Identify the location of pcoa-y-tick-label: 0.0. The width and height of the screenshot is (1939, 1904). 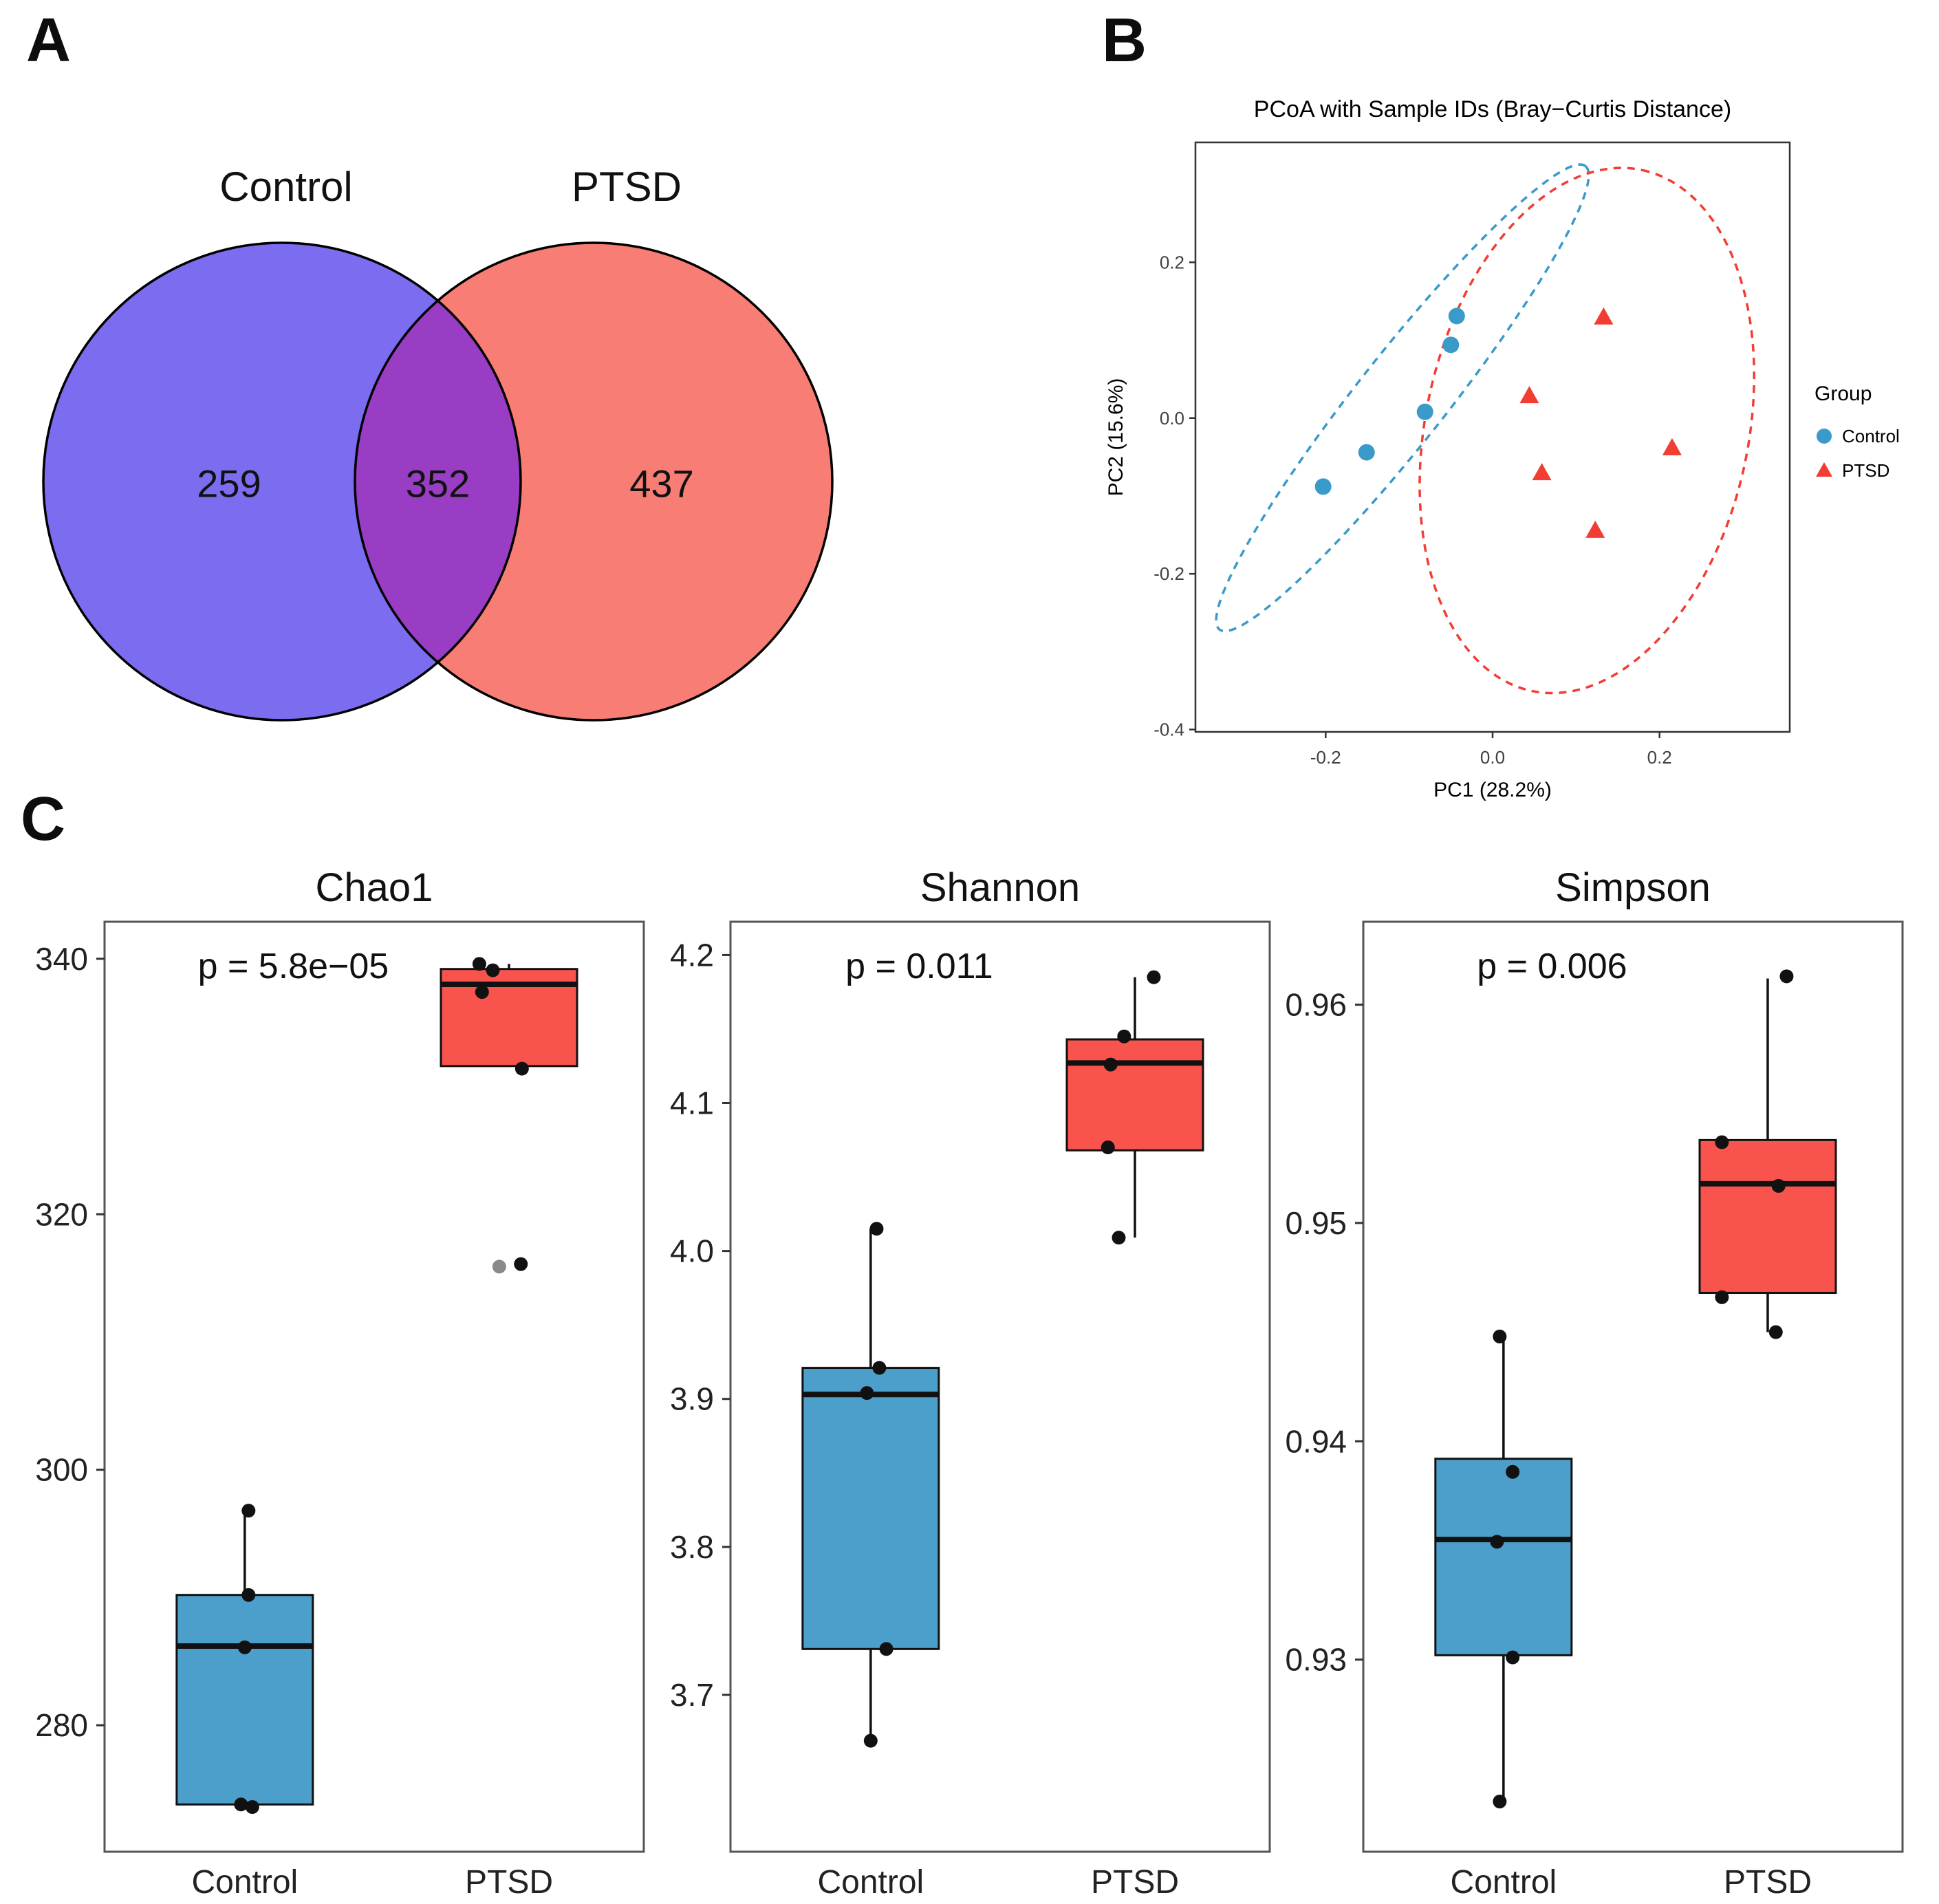
(1172, 418).